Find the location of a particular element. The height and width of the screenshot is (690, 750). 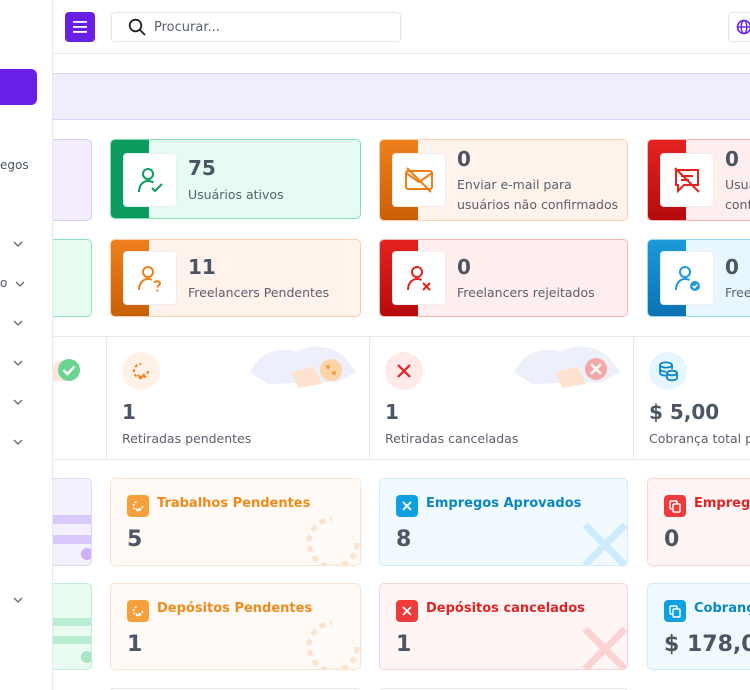

jobs-pending-title: Trabalhos Pendentes is located at coordinates (234, 503).